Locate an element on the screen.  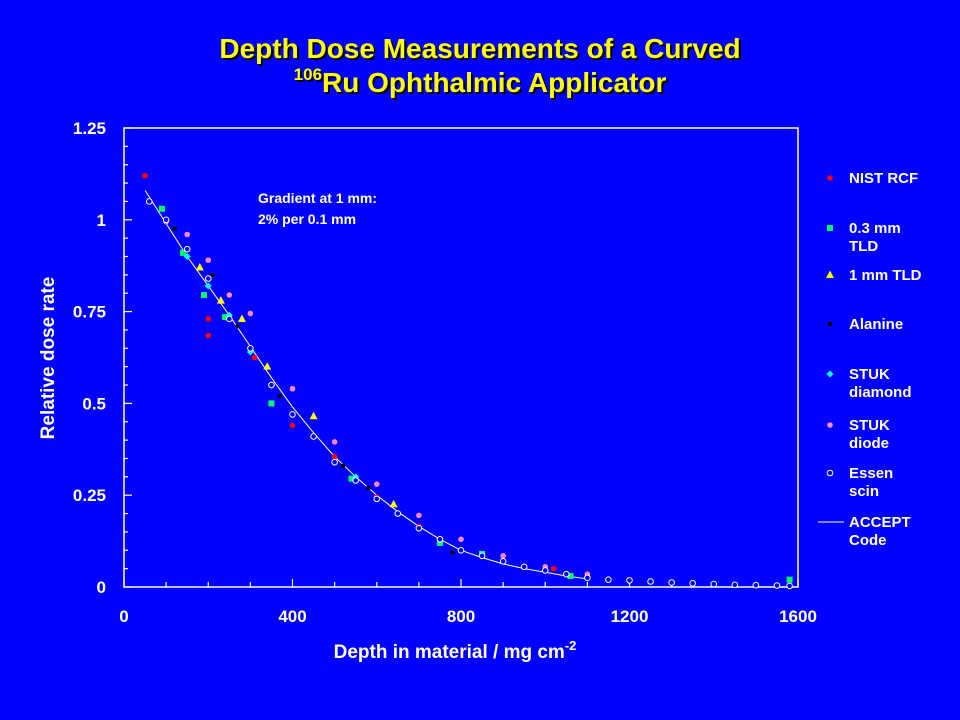
y-tick-label: 0 is located at coordinates (101, 587).